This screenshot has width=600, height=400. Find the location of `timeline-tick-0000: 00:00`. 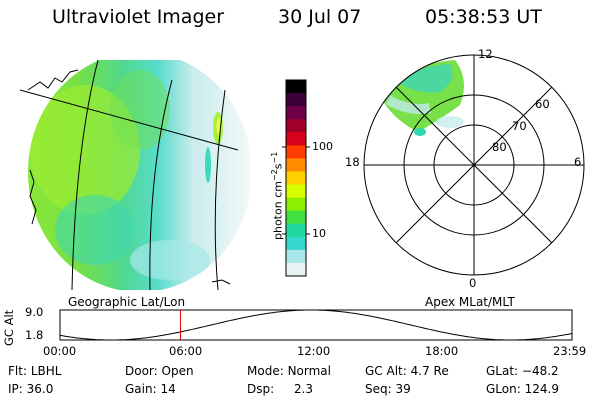

timeline-tick-0000: 00:00 is located at coordinates (60, 351).